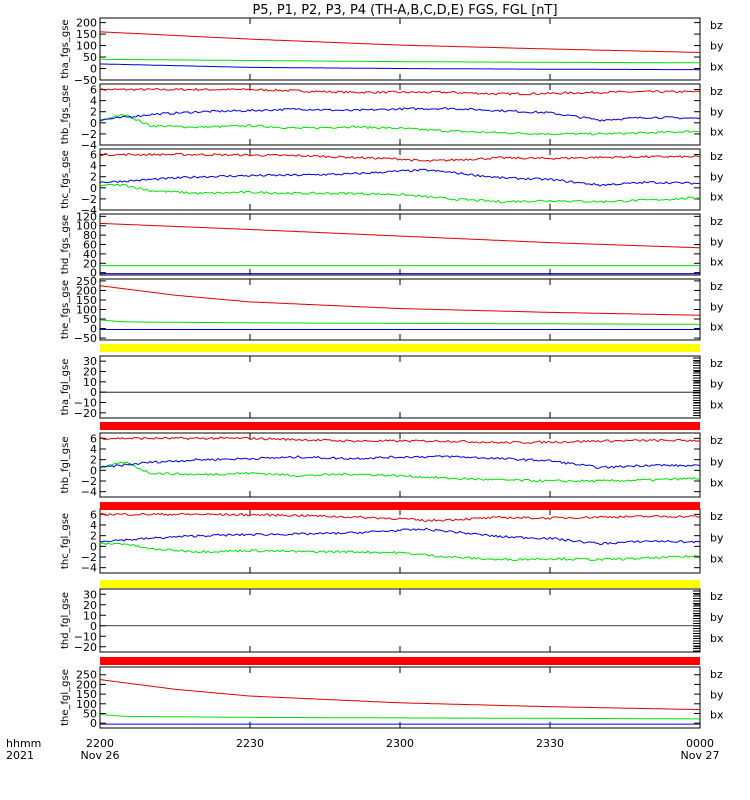  I want to click on y-tick-label: 80, so click(90, 235).